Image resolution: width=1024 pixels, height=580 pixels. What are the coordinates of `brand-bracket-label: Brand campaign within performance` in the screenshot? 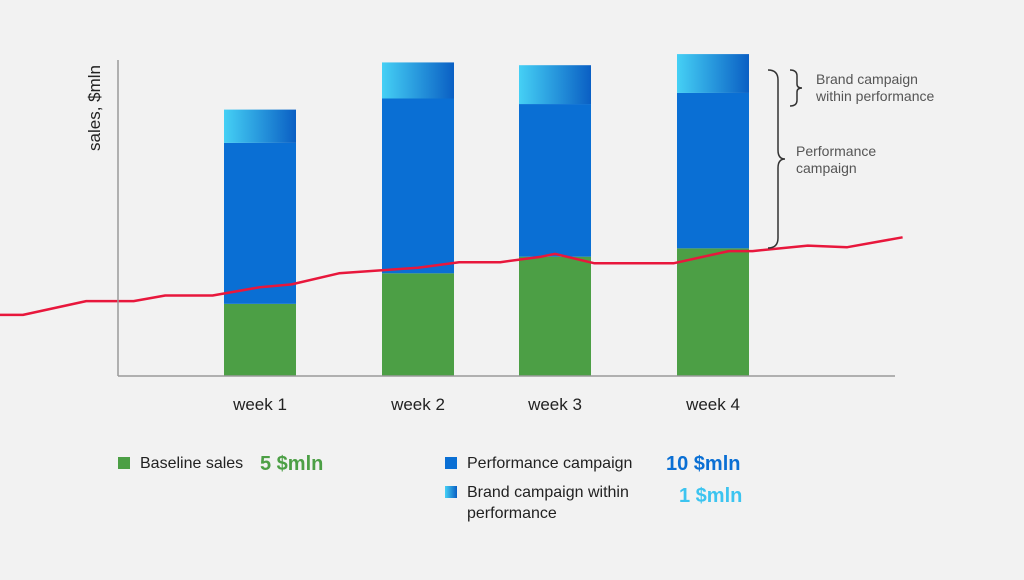 It's located at (874, 87).